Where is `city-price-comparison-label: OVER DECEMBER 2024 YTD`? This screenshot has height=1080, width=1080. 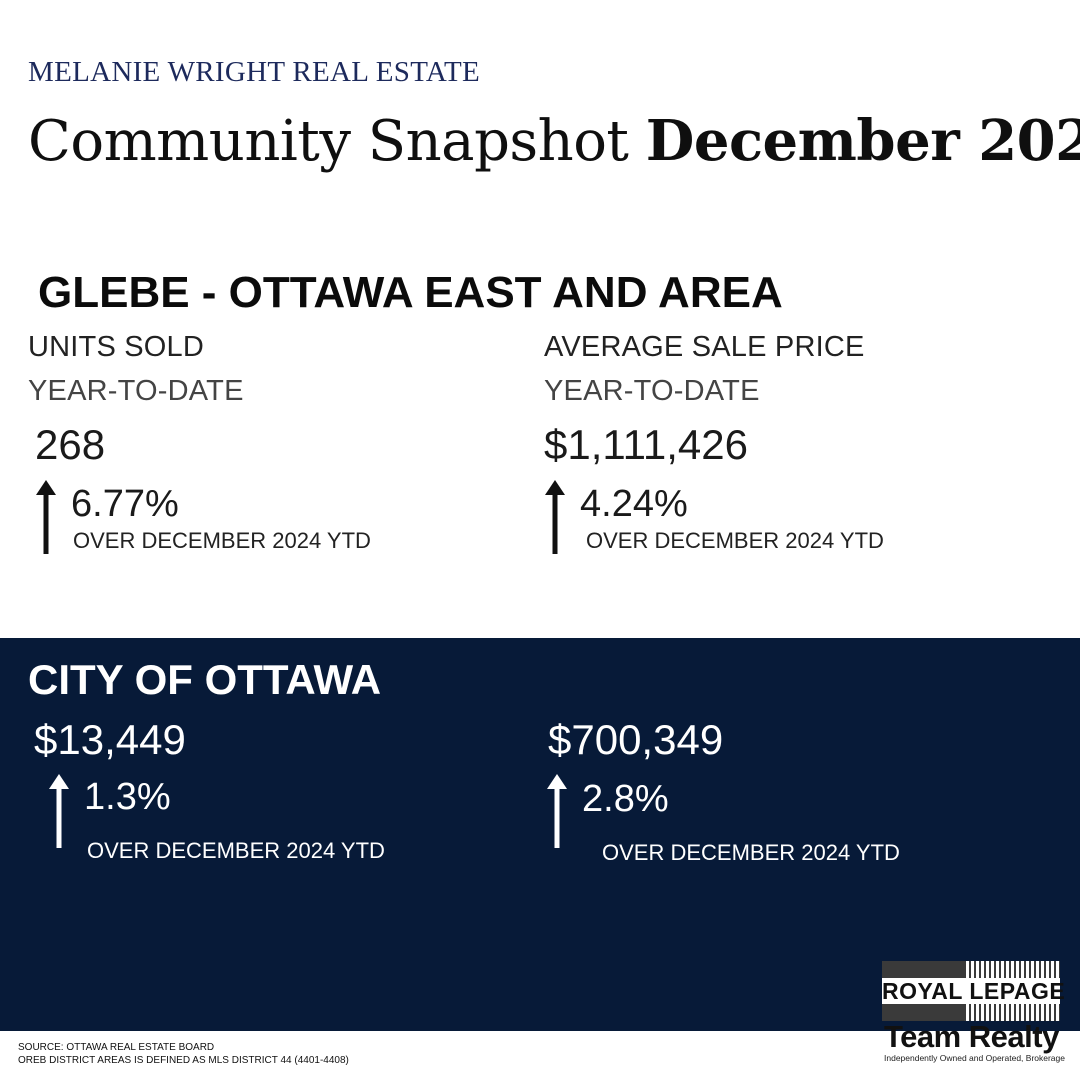
city-price-comparison-label: OVER DECEMBER 2024 YTD is located at coordinates (751, 852).